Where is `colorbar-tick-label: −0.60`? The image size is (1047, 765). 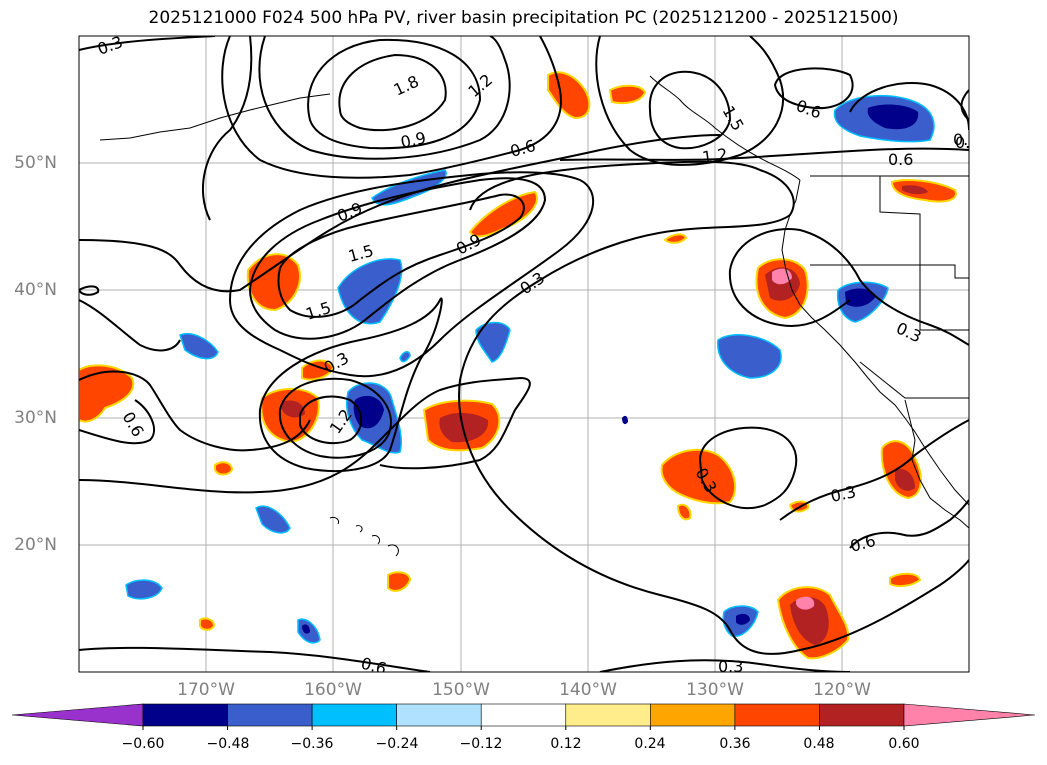
colorbar-tick-label: −0.60 is located at coordinates (143, 744).